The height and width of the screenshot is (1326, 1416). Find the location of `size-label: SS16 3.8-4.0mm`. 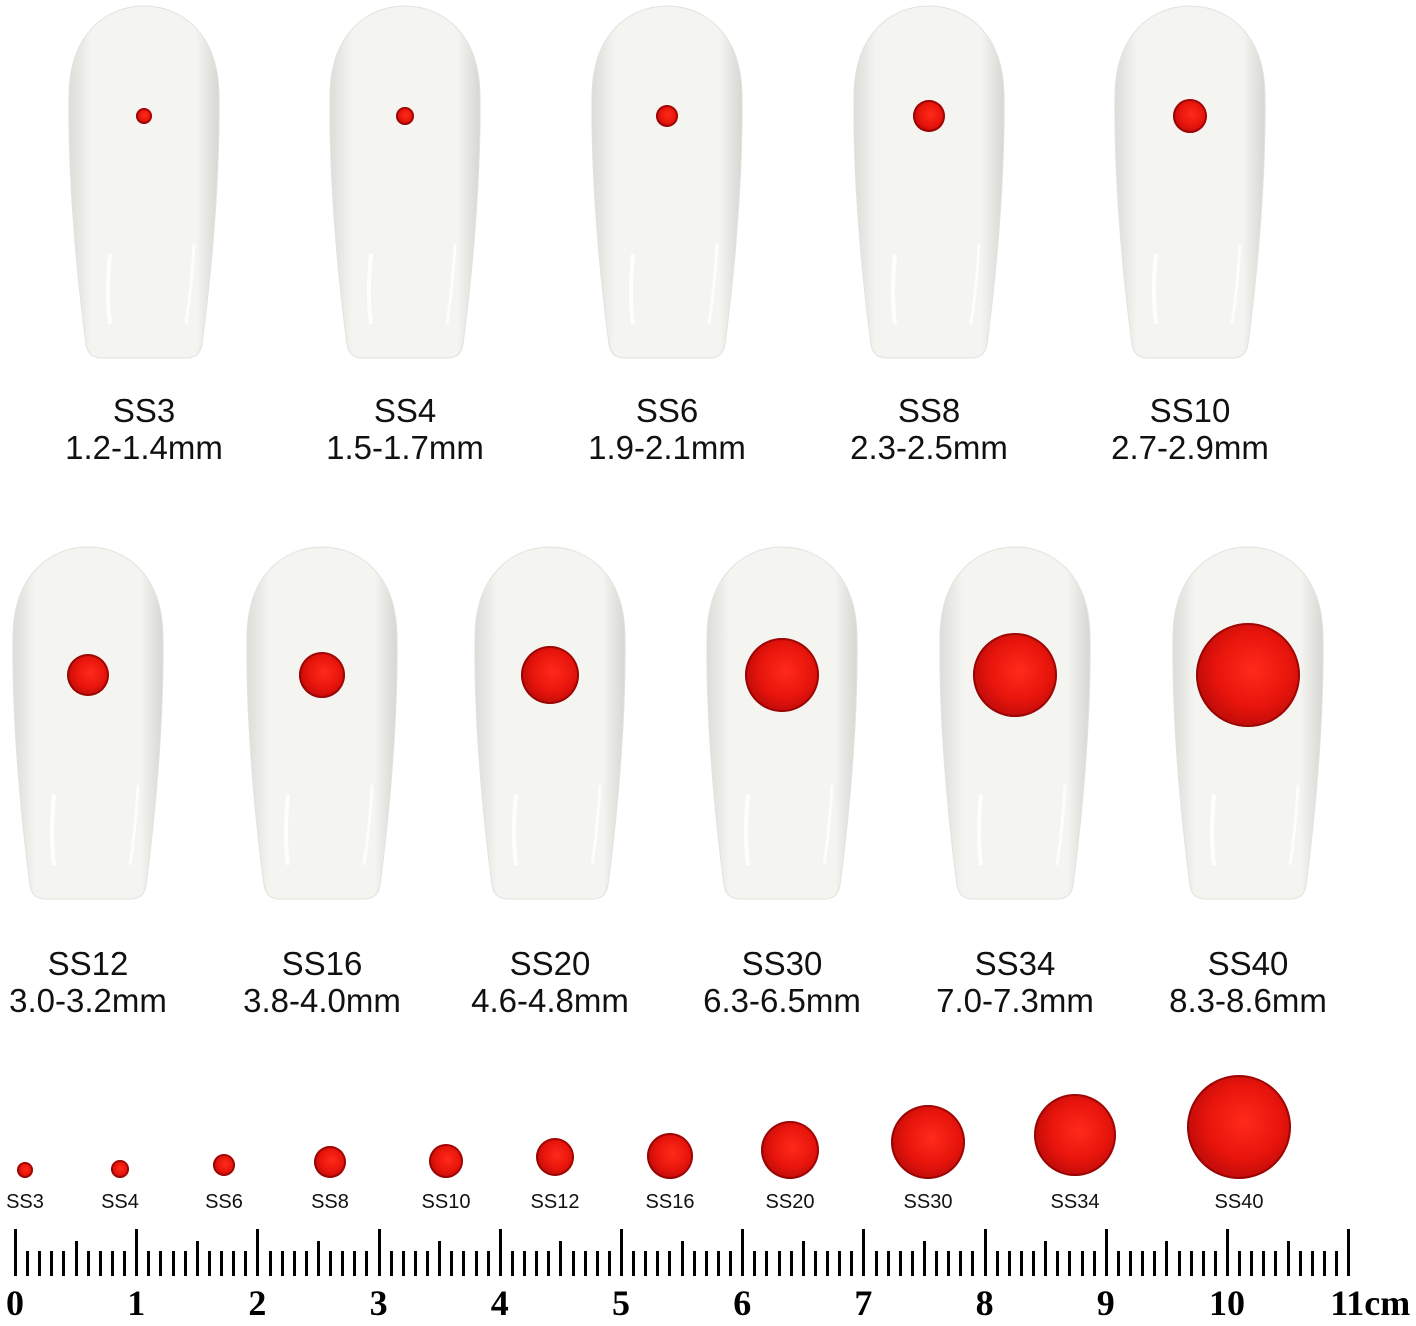

size-label: SS16 3.8-4.0mm is located at coordinates (322, 982).